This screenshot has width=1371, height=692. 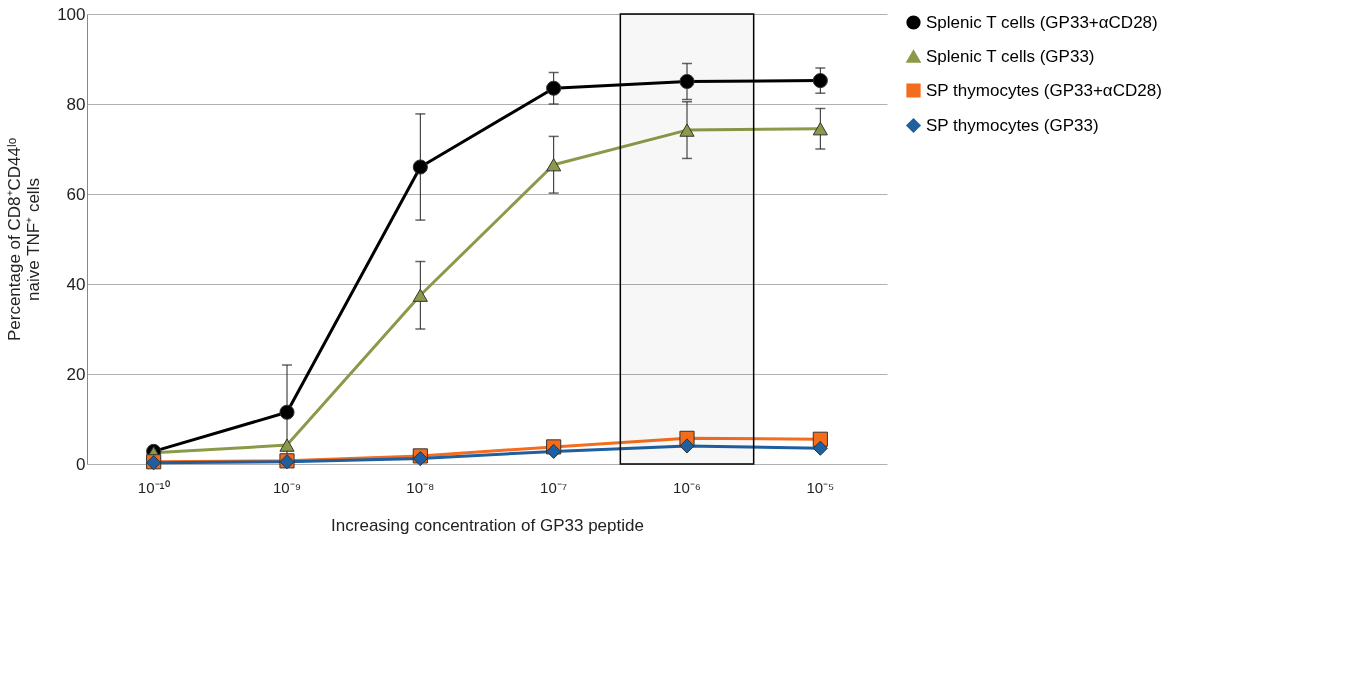 What do you see at coordinates (1044, 90) in the screenshot?
I see `legend-label: SP thymocytes (GP33+αCD28)` at bounding box center [1044, 90].